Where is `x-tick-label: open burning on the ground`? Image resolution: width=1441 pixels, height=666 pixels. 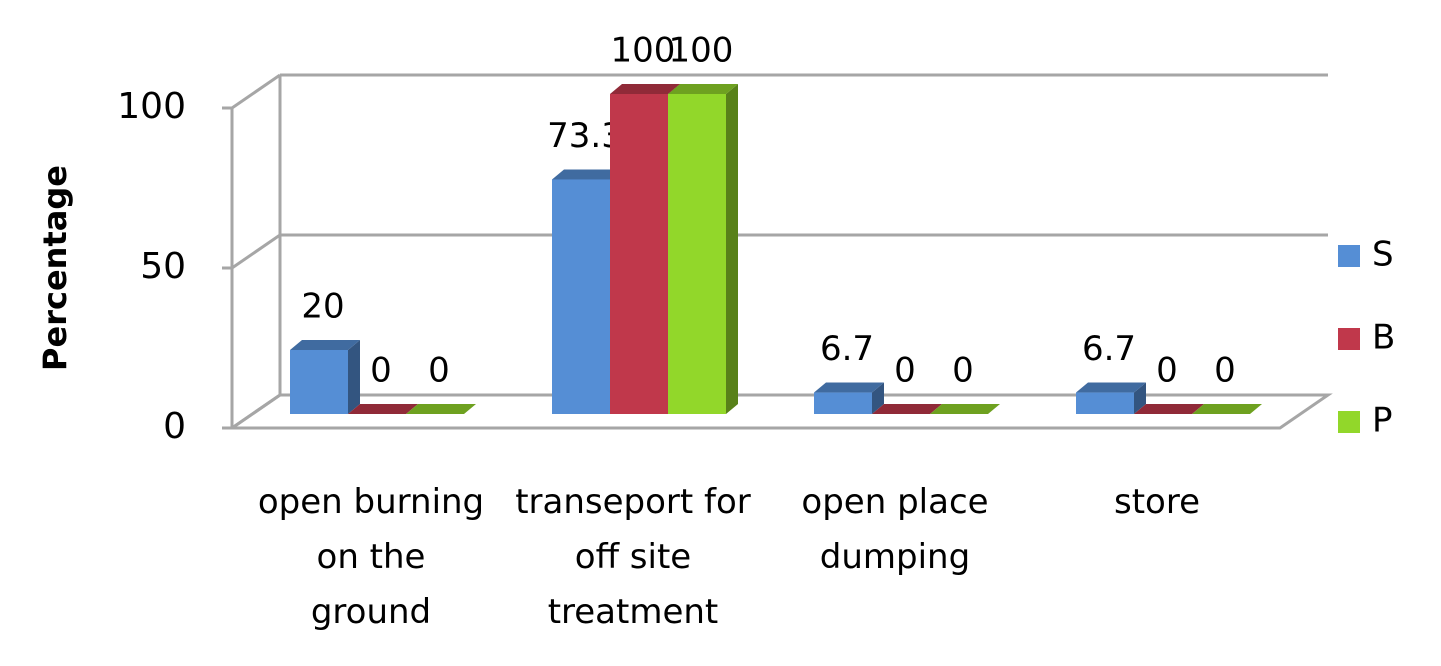
x-tick-label: open burning on the ground is located at coordinates (371, 557).